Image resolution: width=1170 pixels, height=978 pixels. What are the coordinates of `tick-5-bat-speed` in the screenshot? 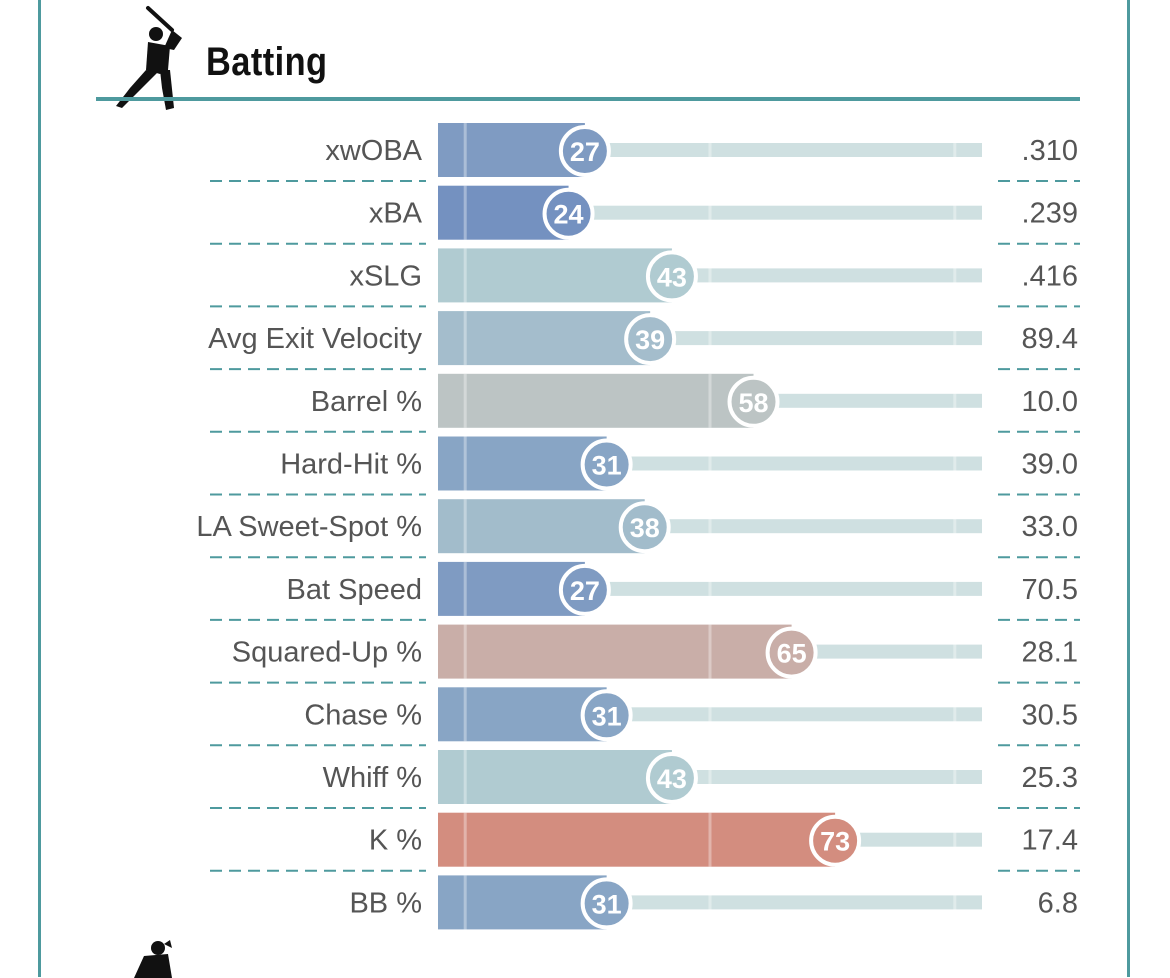 It's located at (465, 588).